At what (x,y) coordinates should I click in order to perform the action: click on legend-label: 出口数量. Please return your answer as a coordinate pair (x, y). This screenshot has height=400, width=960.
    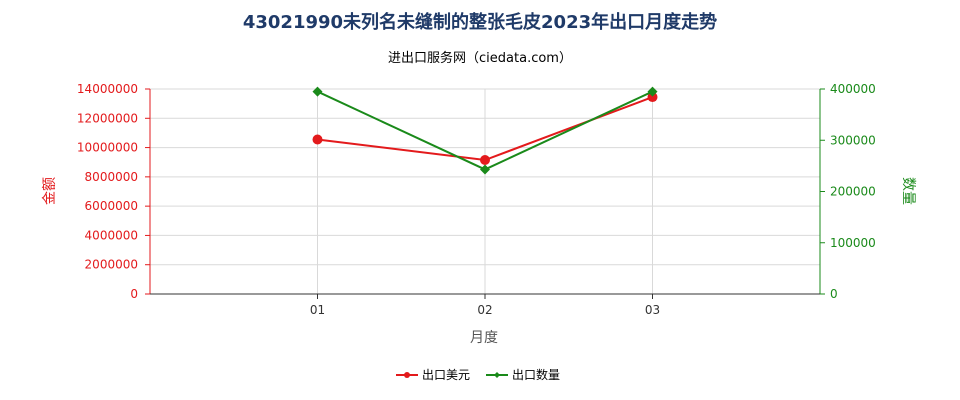
    Looking at the image, I should click on (536, 374).